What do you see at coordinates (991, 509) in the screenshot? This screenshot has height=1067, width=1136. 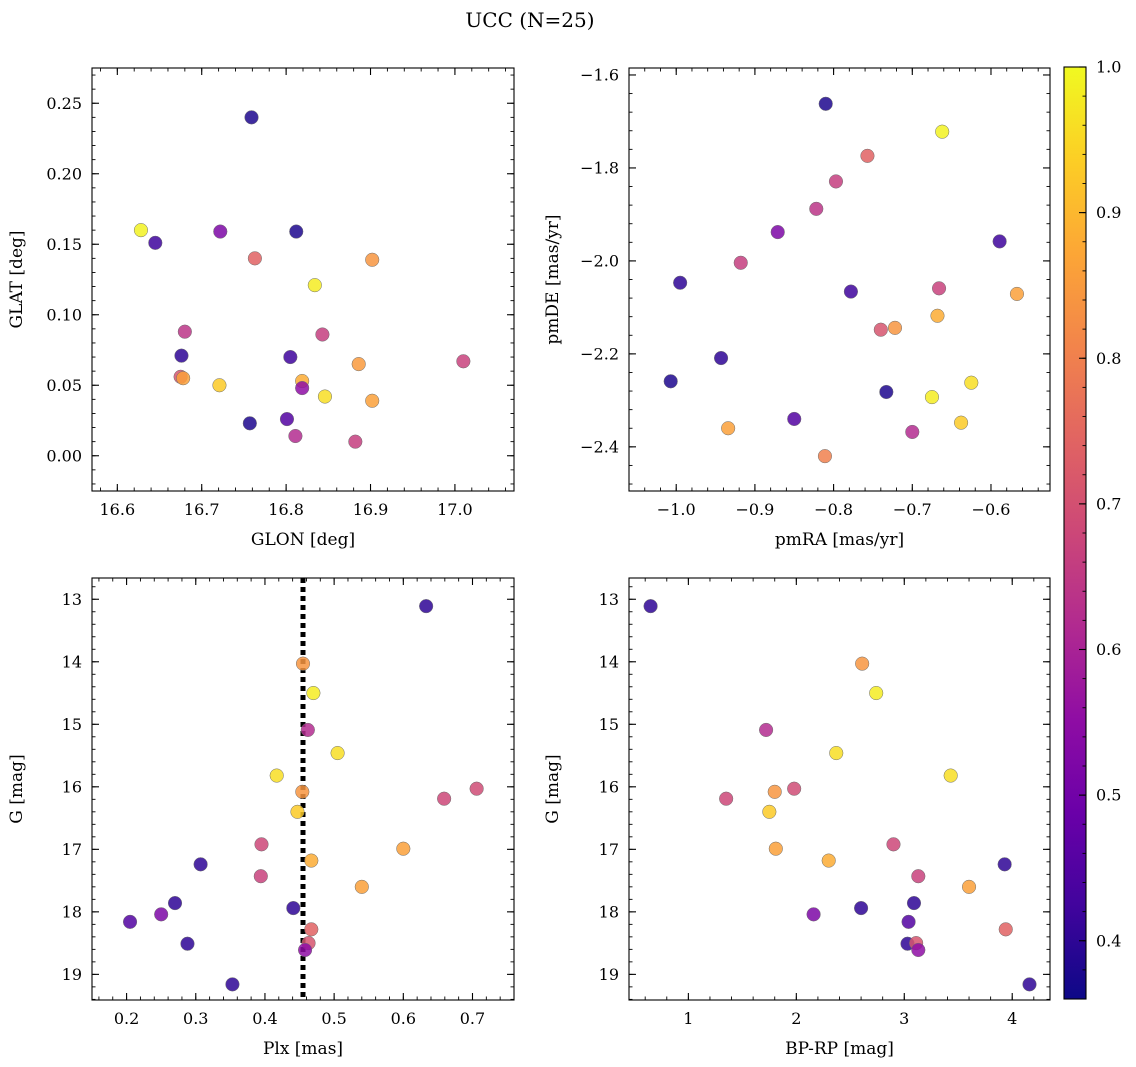 I see `x-tick-label: −0.6` at bounding box center [991, 509].